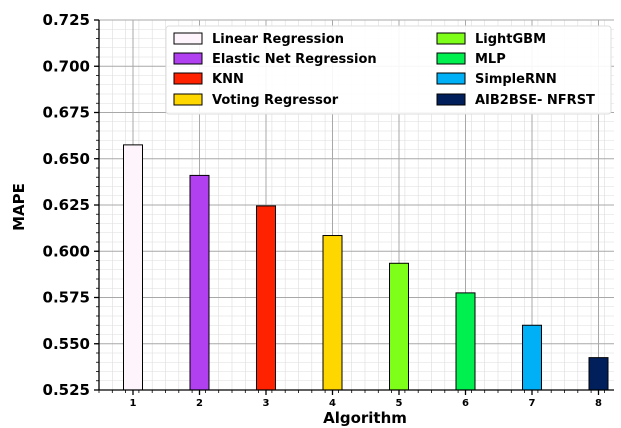  I want to click on y-tick-label: 0.550, so click(66, 344).